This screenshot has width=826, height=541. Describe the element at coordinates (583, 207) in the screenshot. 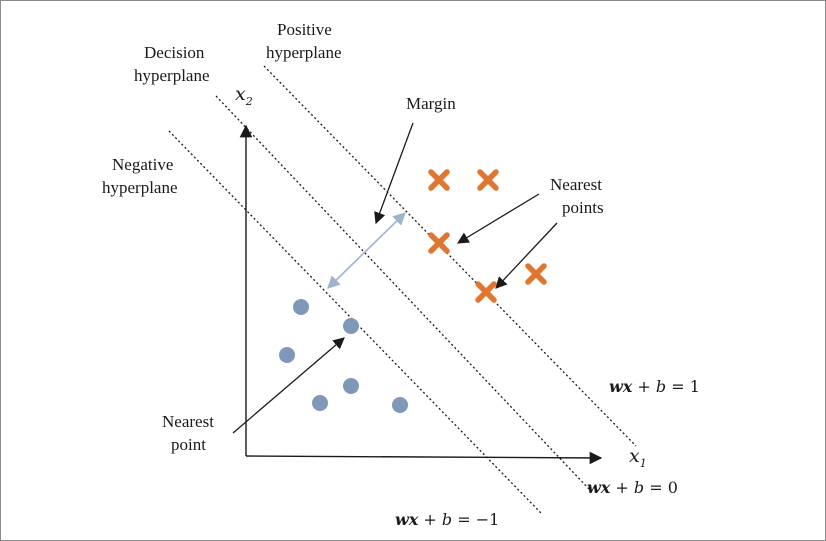

I see `nearest-points-label-line2: points` at that location.